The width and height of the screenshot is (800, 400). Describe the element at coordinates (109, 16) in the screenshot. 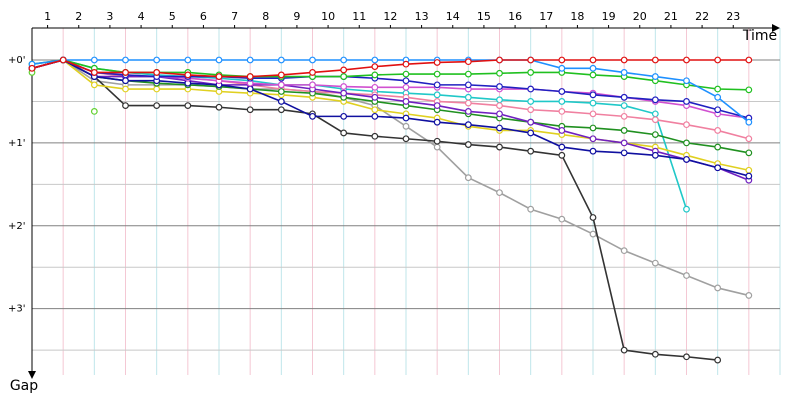

I see `x-tick-label: 3` at that location.